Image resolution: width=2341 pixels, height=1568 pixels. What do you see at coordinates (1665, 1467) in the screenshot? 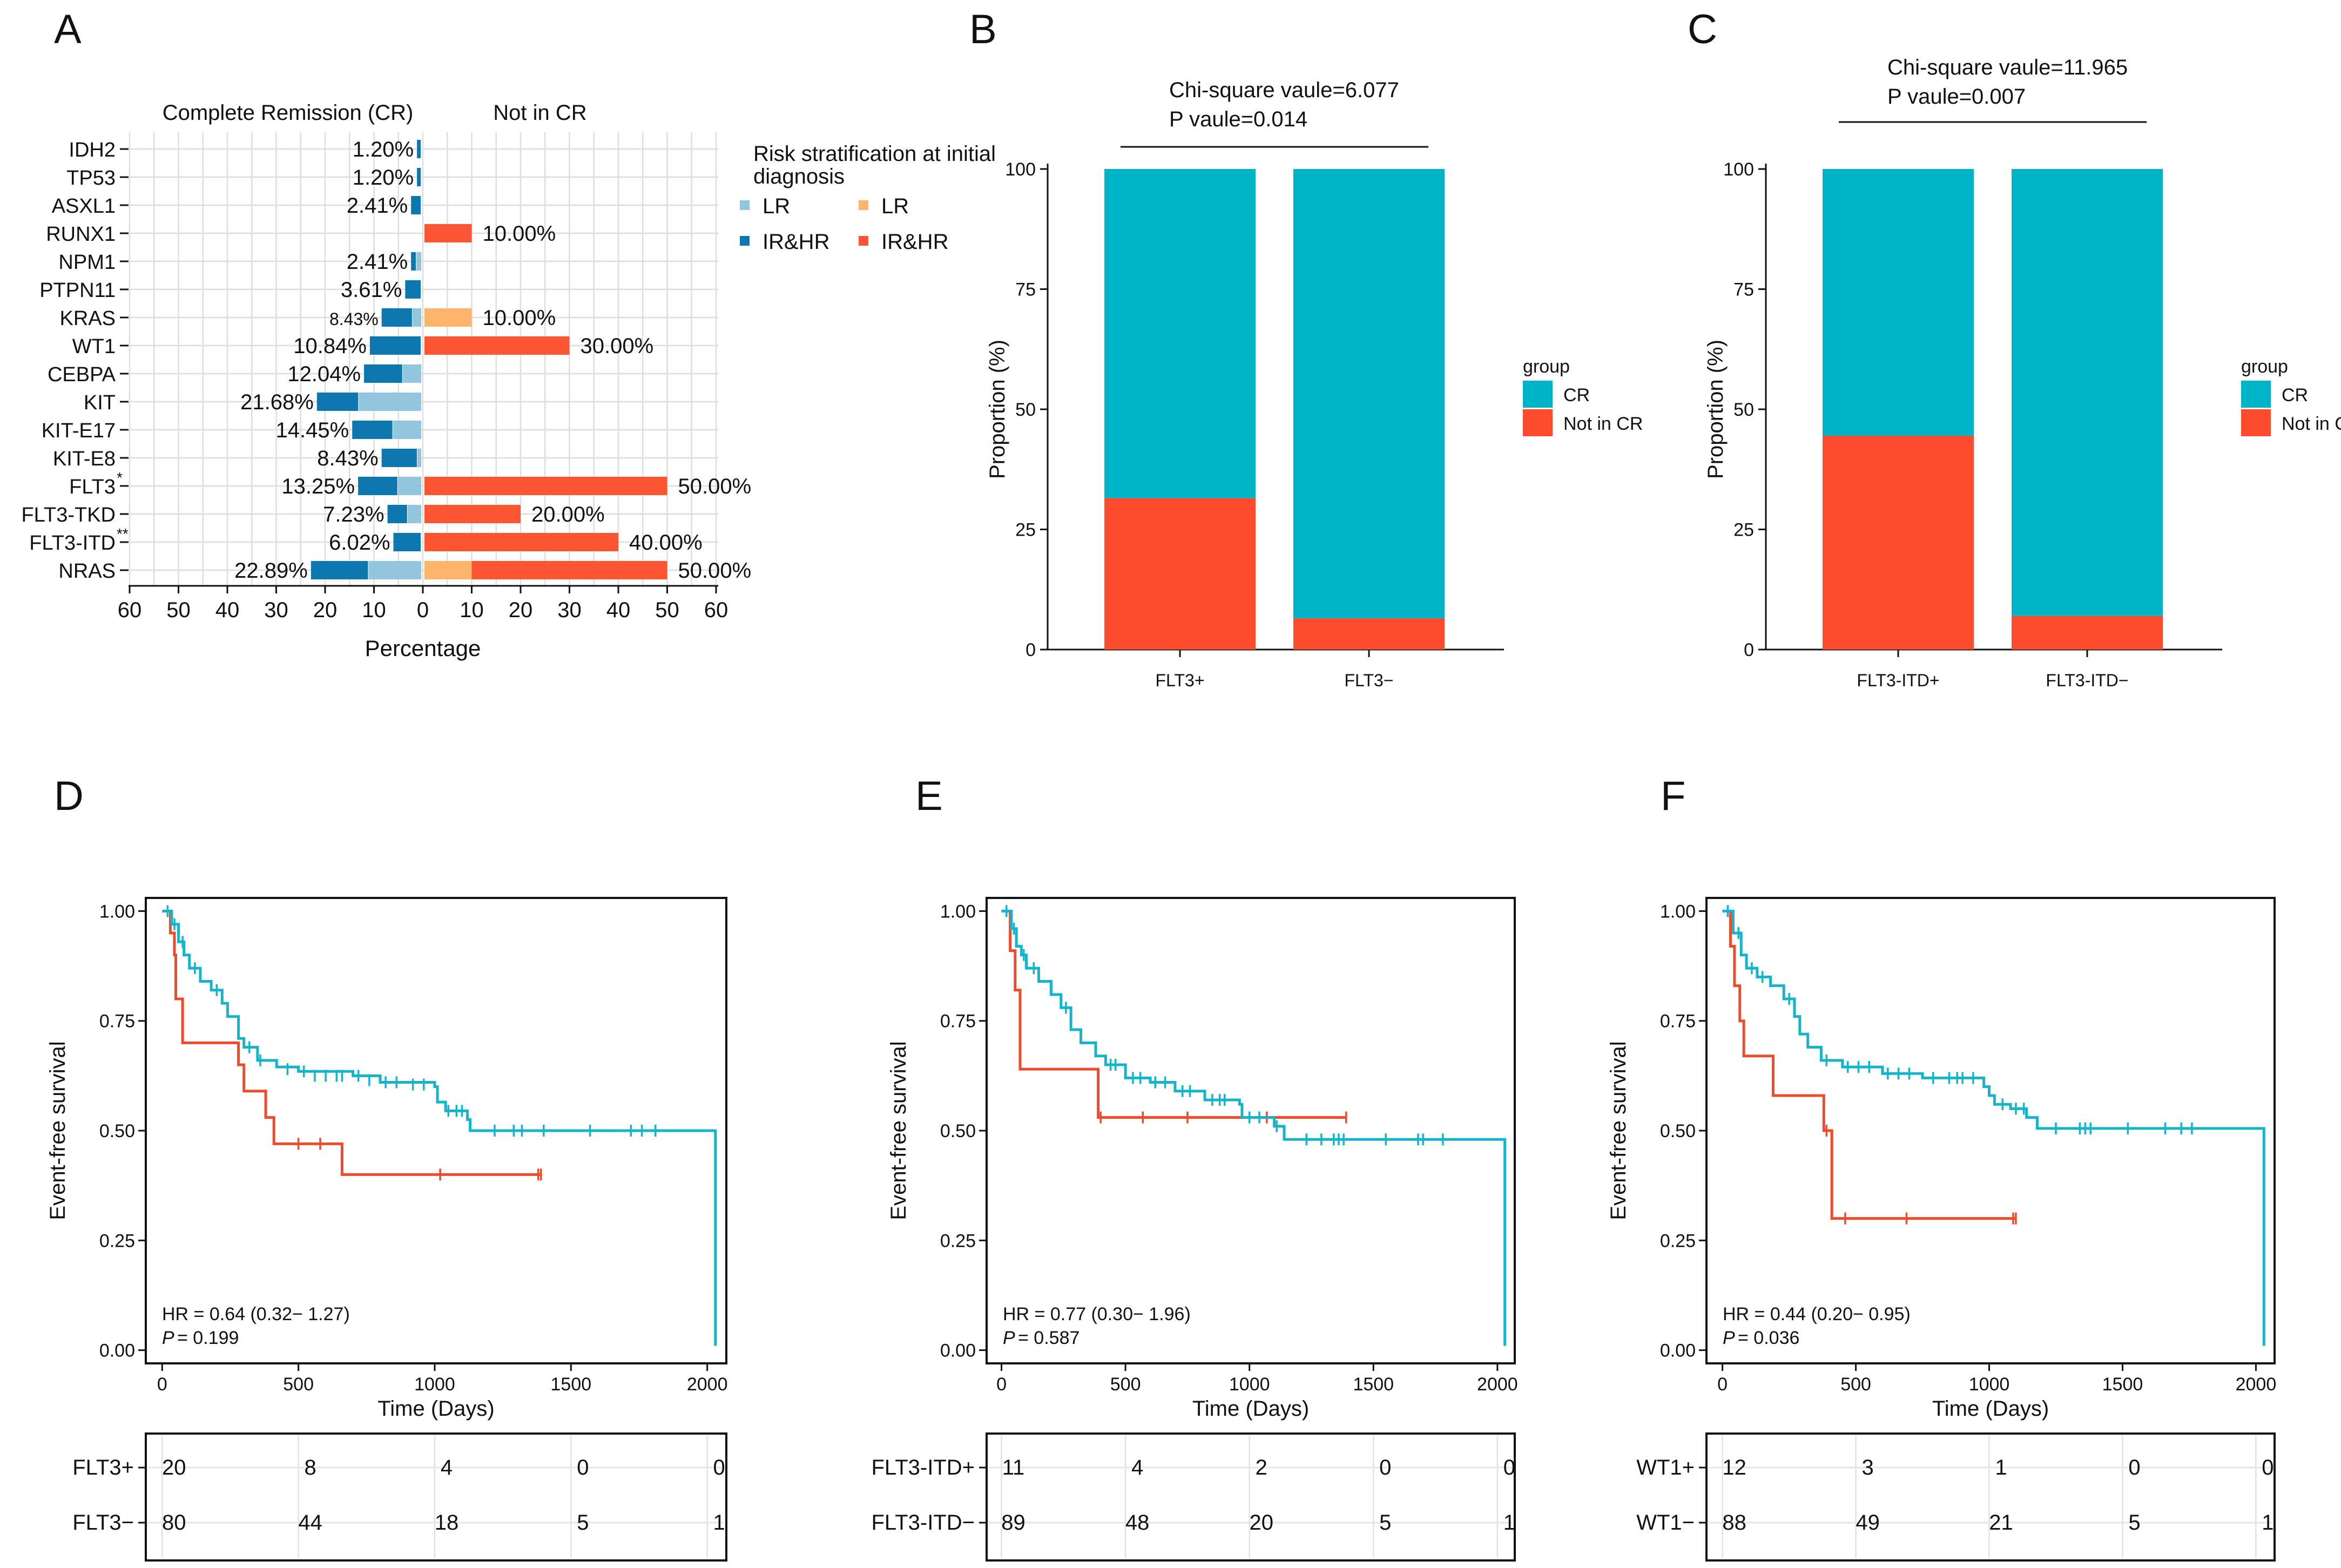
I see `risk-table-row-label: WT1+` at bounding box center [1665, 1467].